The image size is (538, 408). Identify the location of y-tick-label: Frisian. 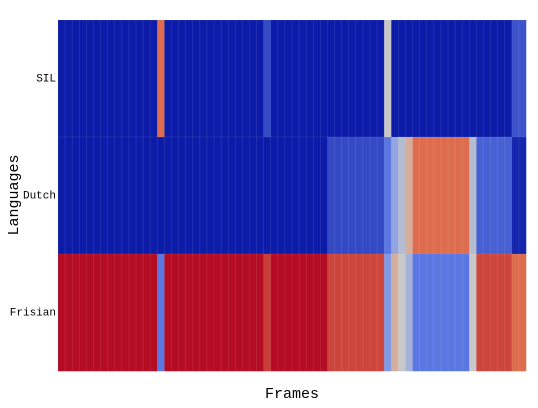
(33, 313).